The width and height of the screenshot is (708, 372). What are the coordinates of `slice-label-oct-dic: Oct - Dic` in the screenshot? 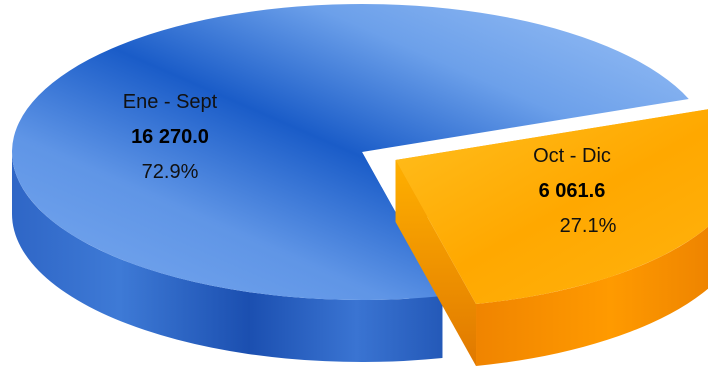 It's located at (572, 156).